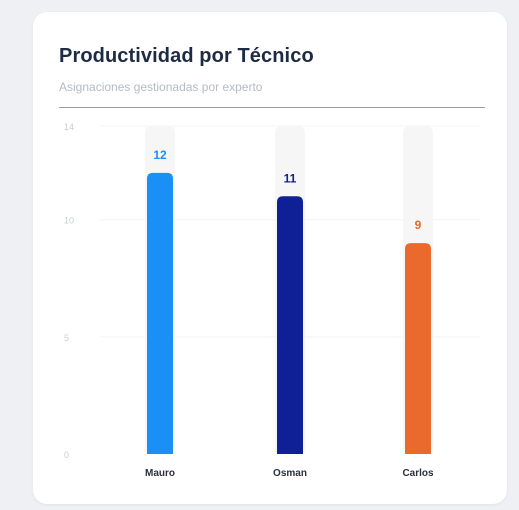  I want to click on chart-title: Productividad por Técnico, so click(186, 56).